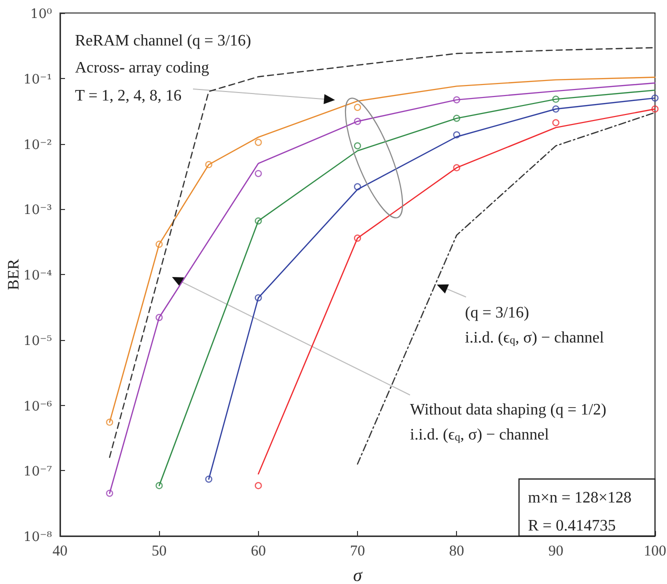 This screenshot has height=584, width=667. I want to click on y-tick-label: 10⁻⁸, so click(37, 537).